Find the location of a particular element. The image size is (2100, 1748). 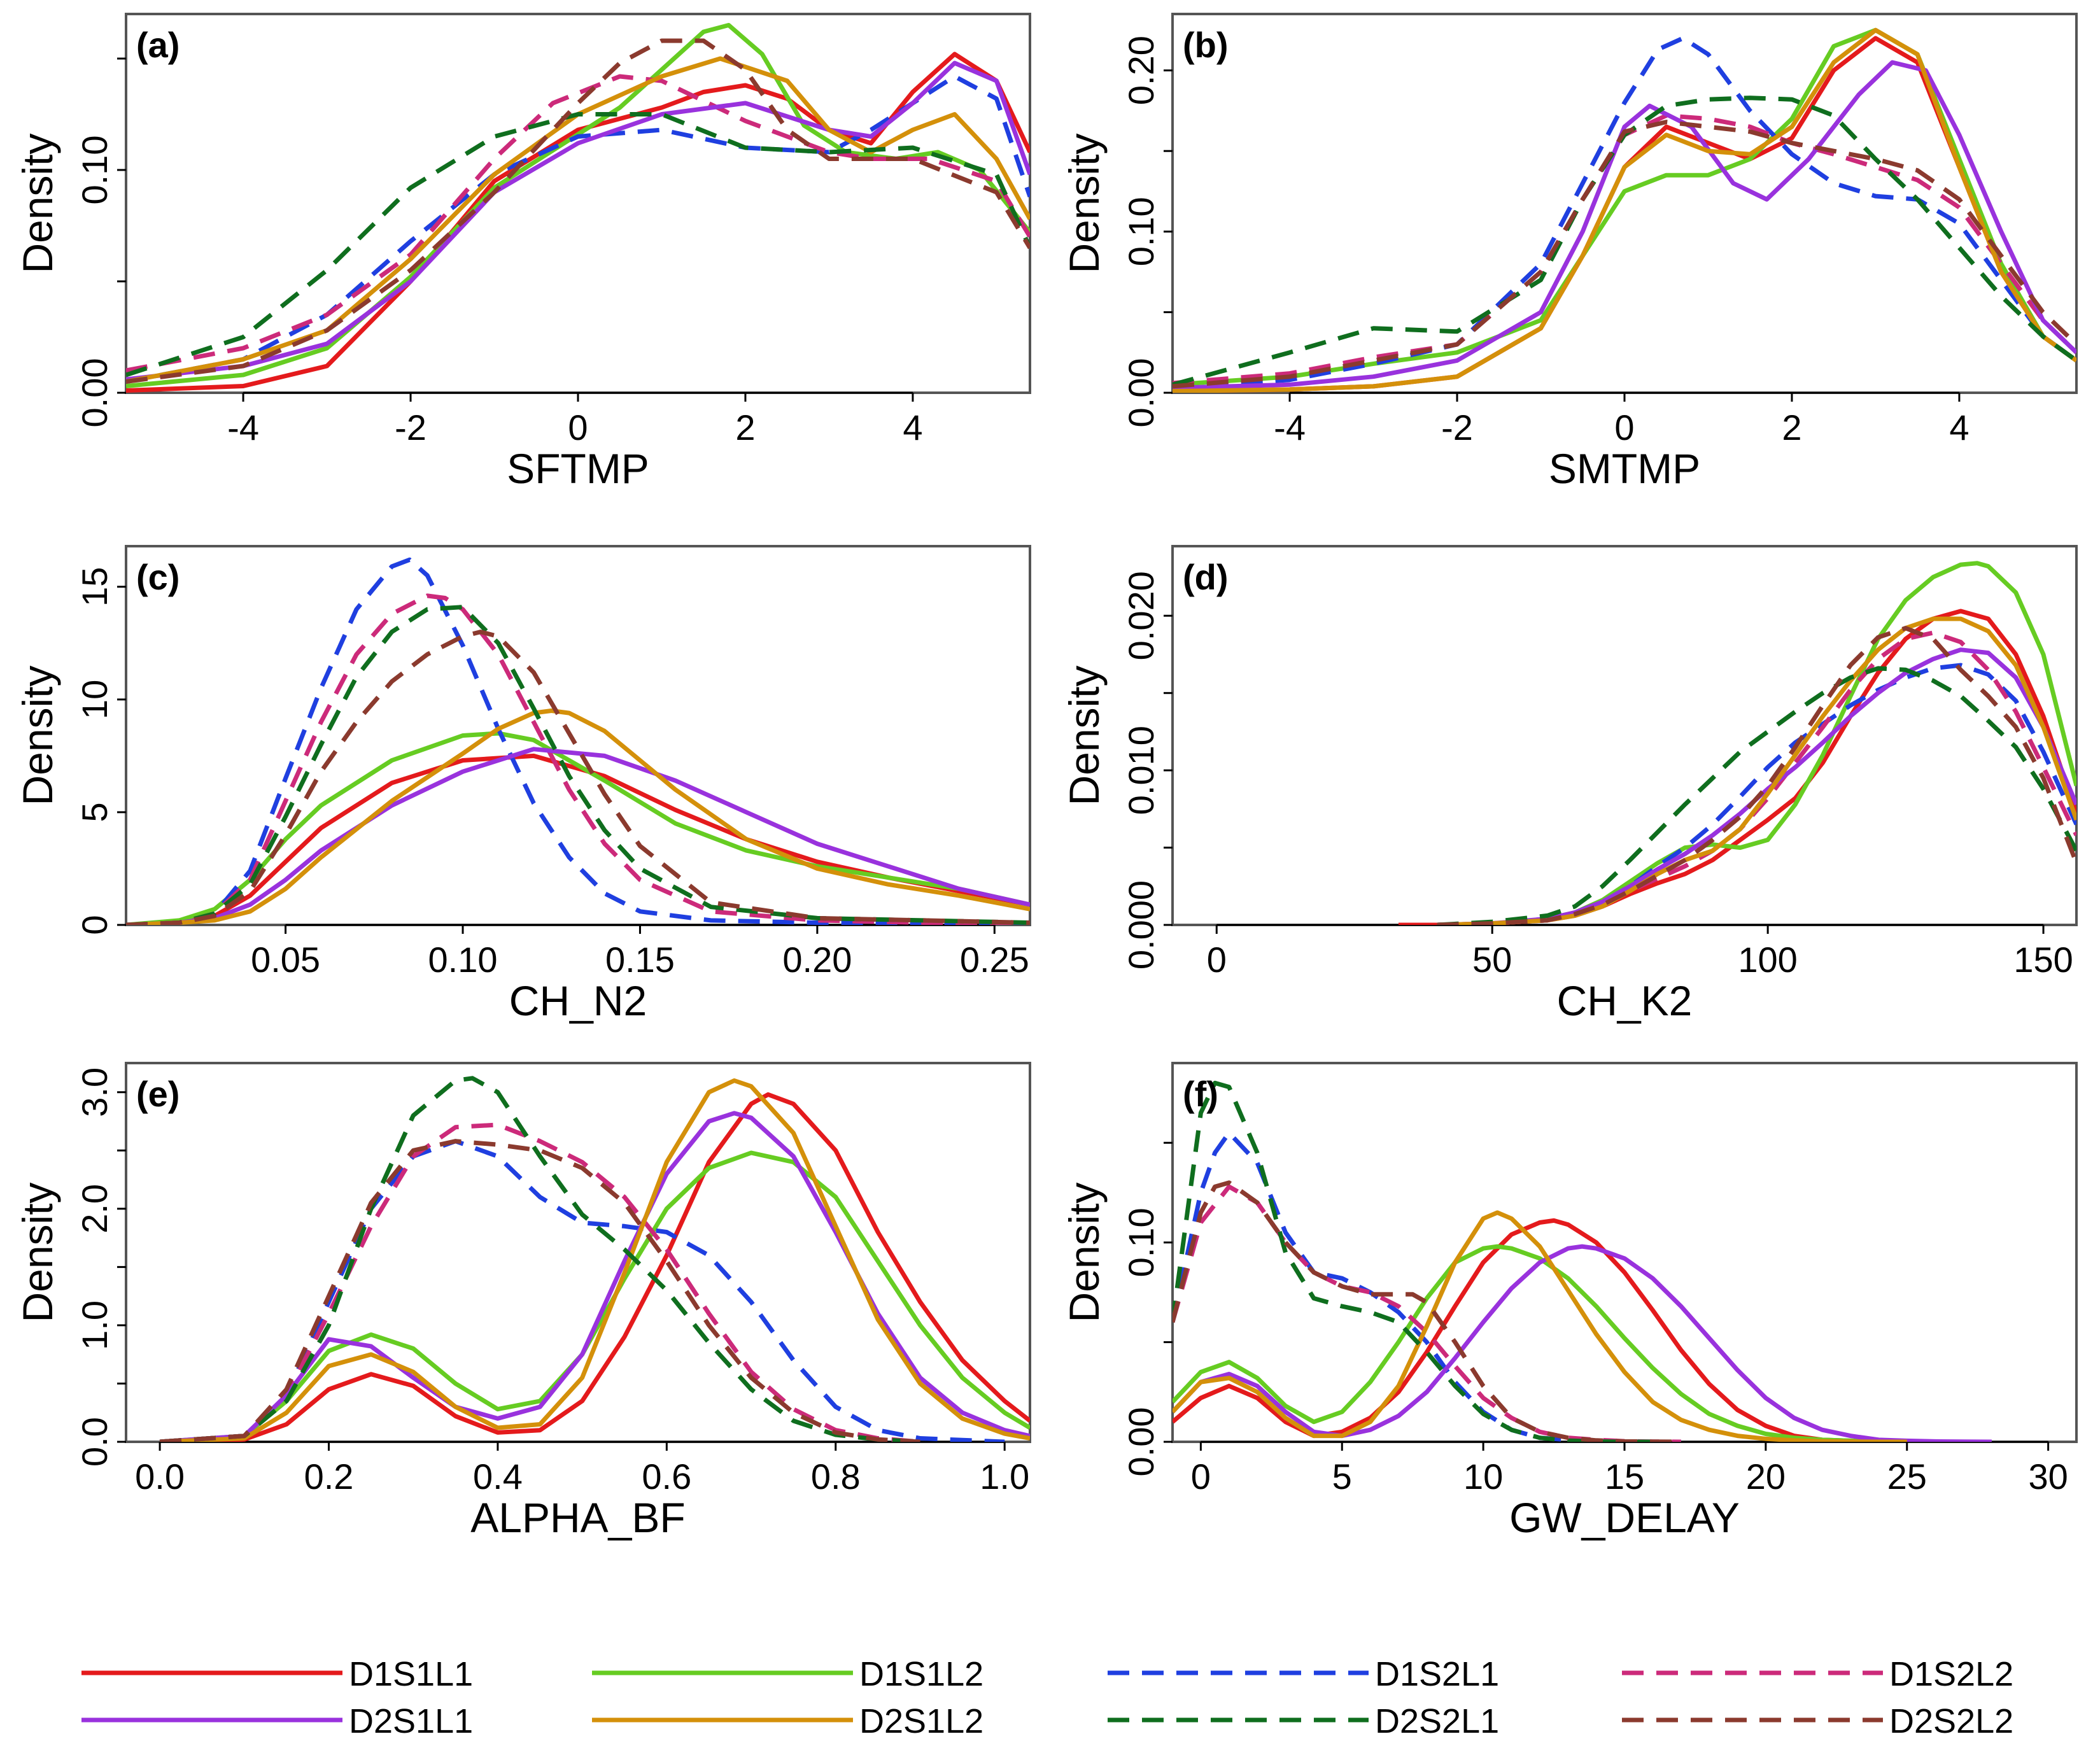

legend-label: D1S1L1 is located at coordinates (411, 1674).